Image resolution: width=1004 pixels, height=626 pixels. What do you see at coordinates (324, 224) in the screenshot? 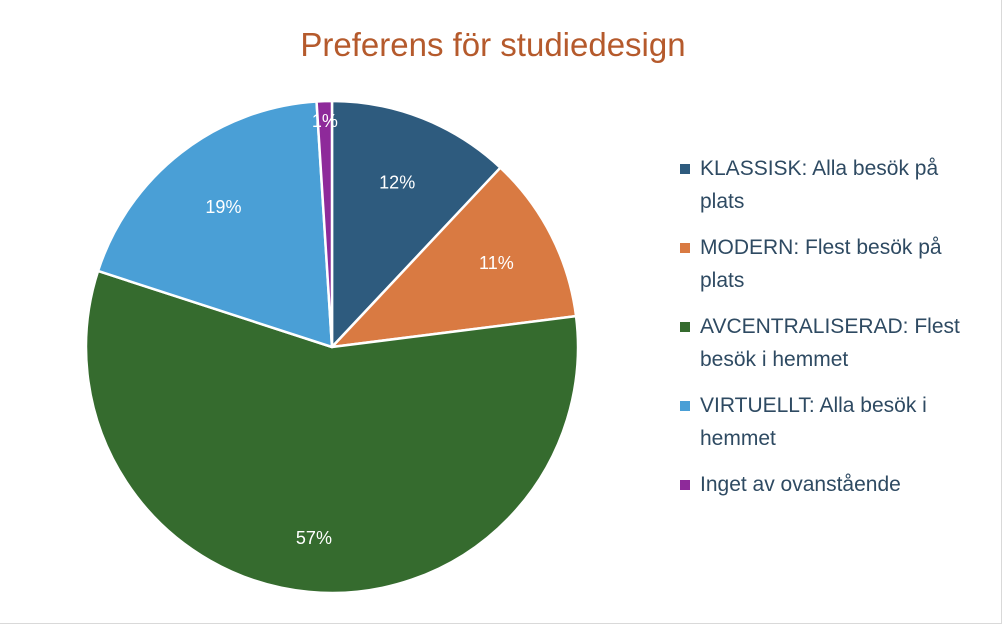
I see `slice-inget` at bounding box center [324, 224].